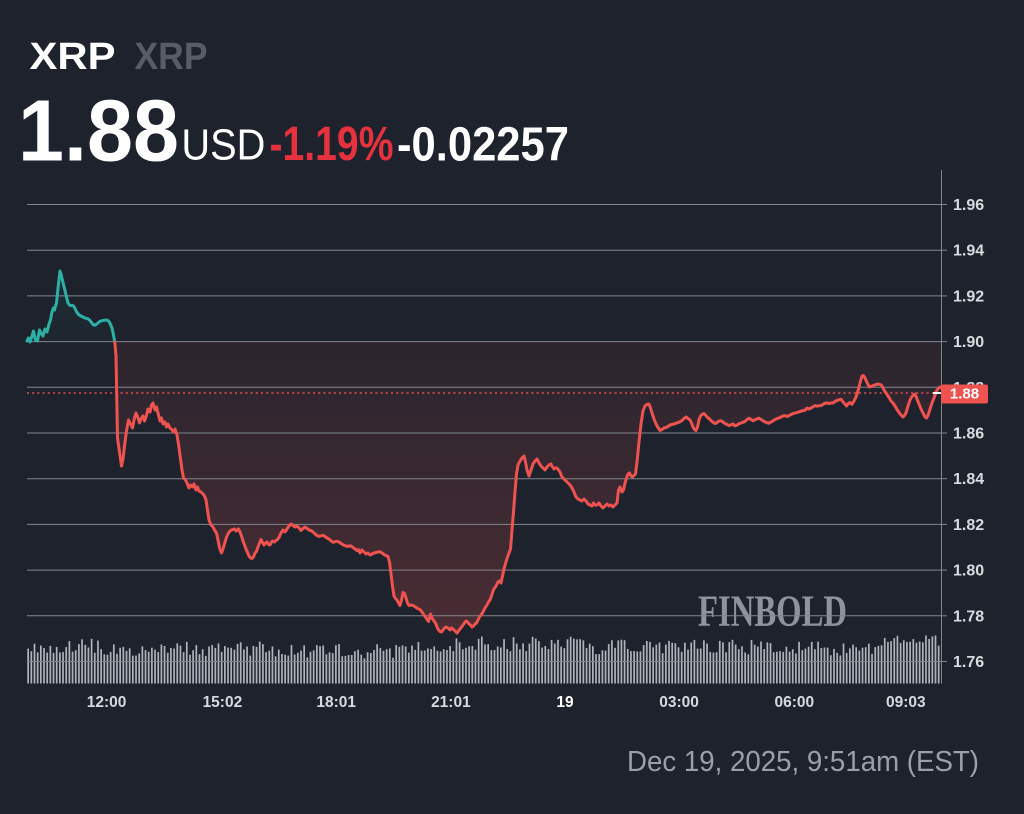 The width and height of the screenshot is (1024, 814). What do you see at coordinates (968, 296) in the screenshot?
I see `svg-text: 1.92` at bounding box center [968, 296].